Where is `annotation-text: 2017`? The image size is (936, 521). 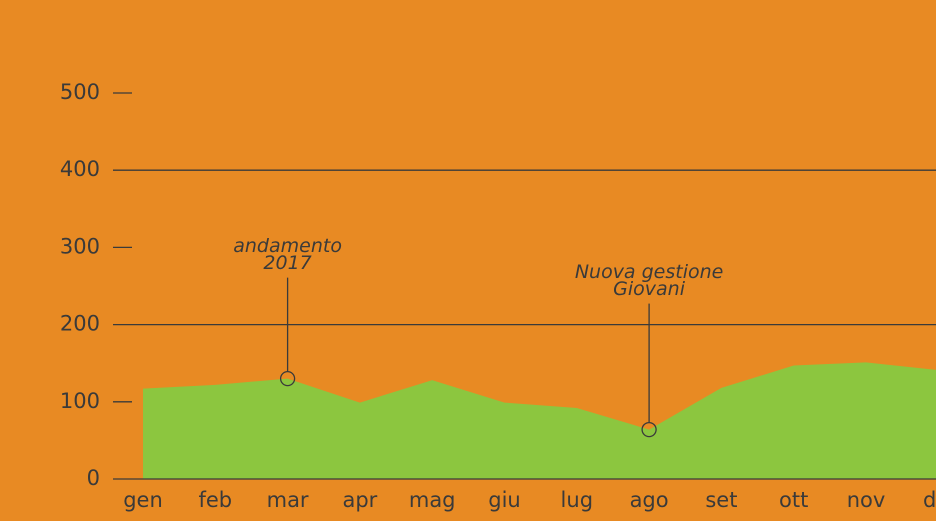
annotation-text: 2017 is located at coordinates (287, 263).